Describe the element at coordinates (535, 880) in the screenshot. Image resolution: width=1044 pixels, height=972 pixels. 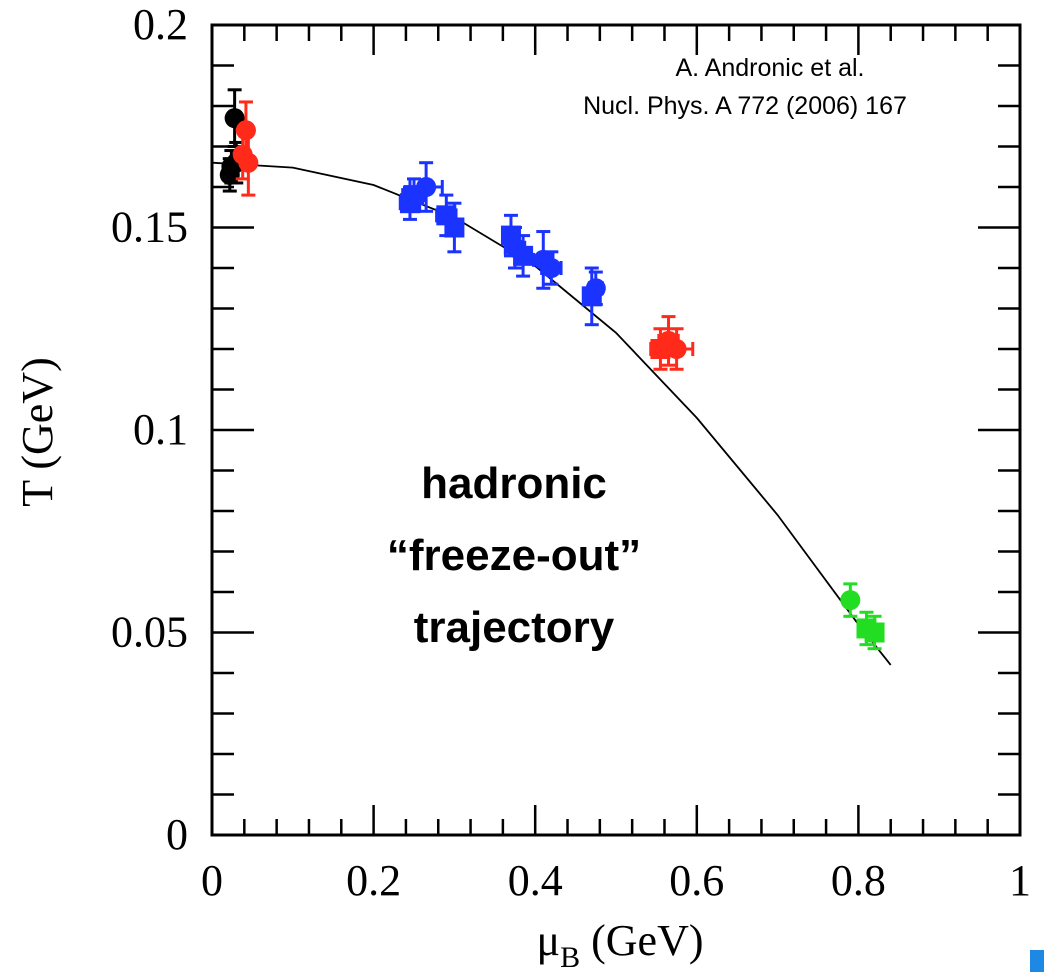
I see `x-tick-label: 0.4` at that location.